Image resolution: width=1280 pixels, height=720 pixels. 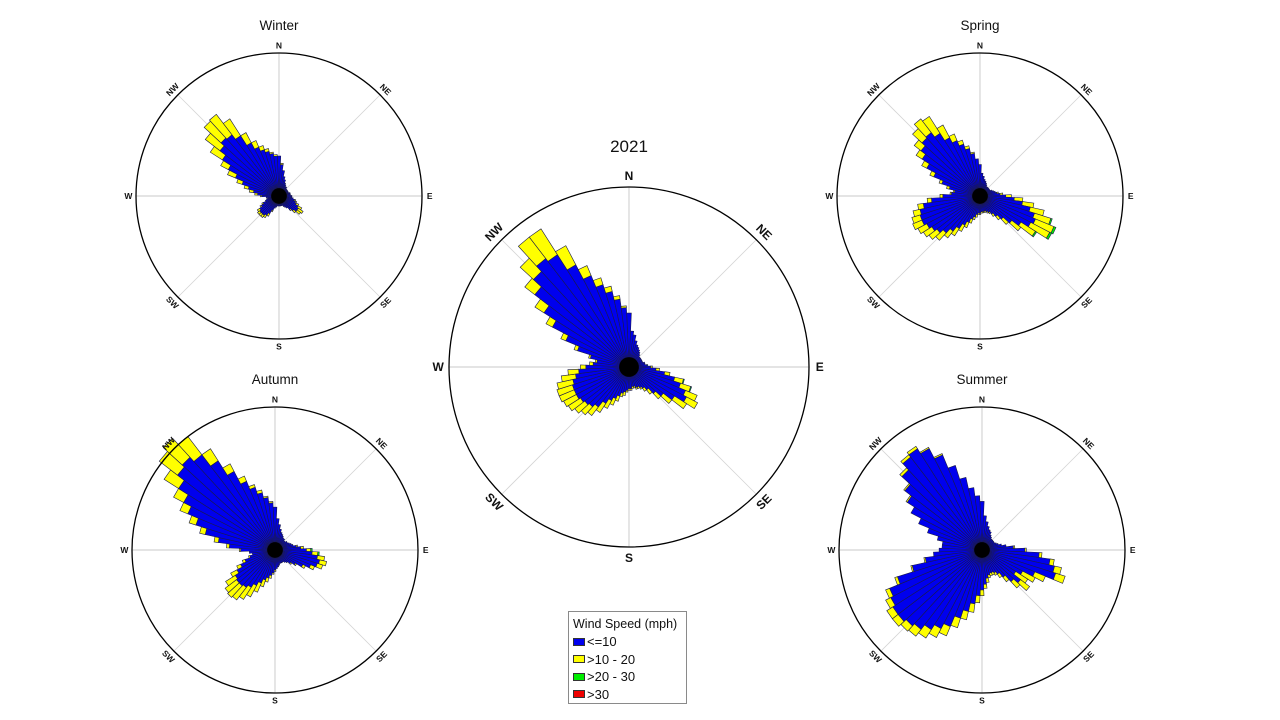 What do you see at coordinates (579, 694) in the screenshot?
I see `legend-swatch-red-icon` at bounding box center [579, 694].